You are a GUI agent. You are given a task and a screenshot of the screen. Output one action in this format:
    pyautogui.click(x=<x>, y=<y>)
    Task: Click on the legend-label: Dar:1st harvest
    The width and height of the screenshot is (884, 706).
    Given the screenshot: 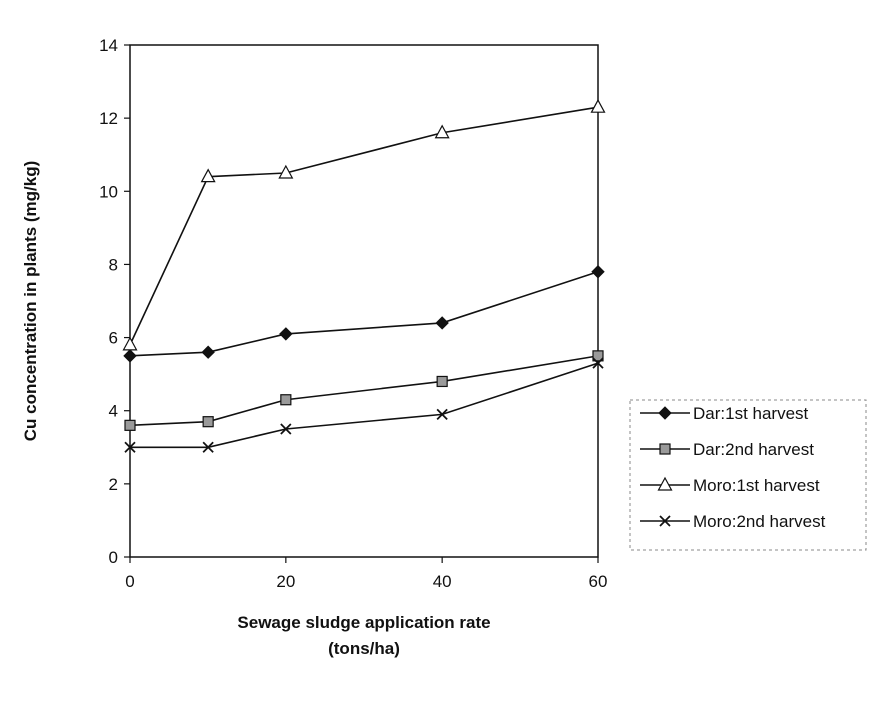 What is the action you would take?
    pyautogui.click(x=751, y=413)
    